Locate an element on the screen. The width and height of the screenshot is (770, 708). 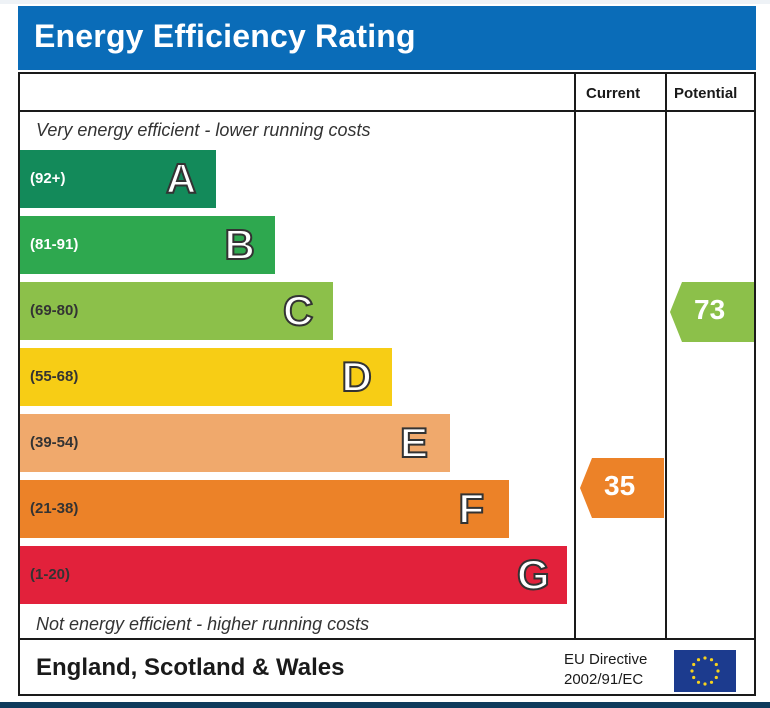
potential-column-divider is located at coordinates (666, 357).